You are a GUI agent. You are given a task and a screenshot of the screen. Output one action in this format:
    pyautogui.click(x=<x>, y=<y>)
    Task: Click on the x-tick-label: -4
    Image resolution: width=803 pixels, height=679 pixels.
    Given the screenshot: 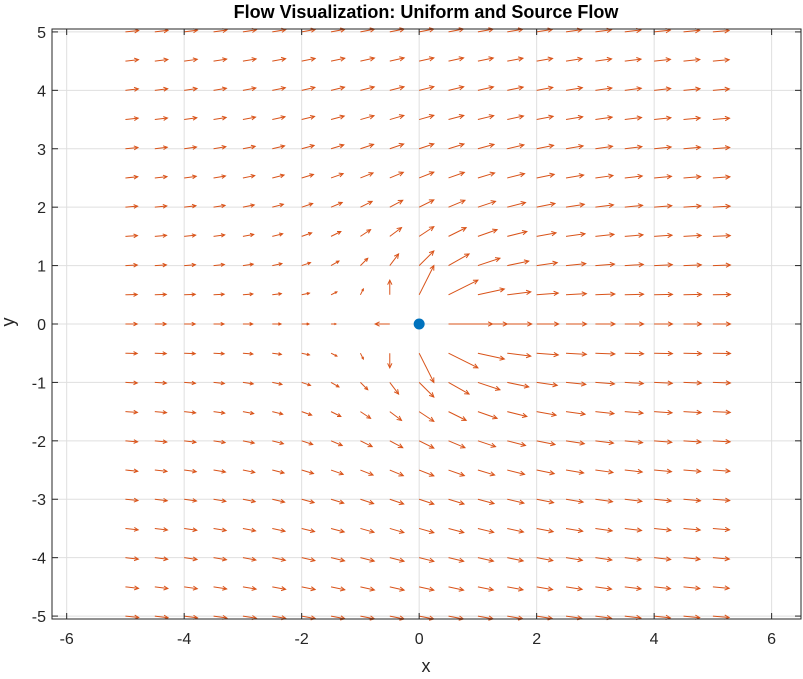 What is the action you would take?
    pyautogui.click(x=184, y=639)
    